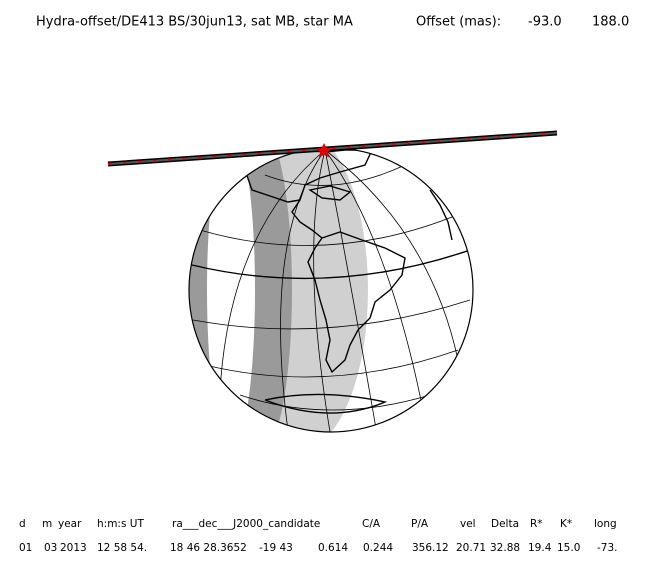 This screenshot has width=647, height=568. What do you see at coordinates (246, 524) in the screenshot?
I see `column-header: ra___dec___J2000_candidate` at bounding box center [246, 524].